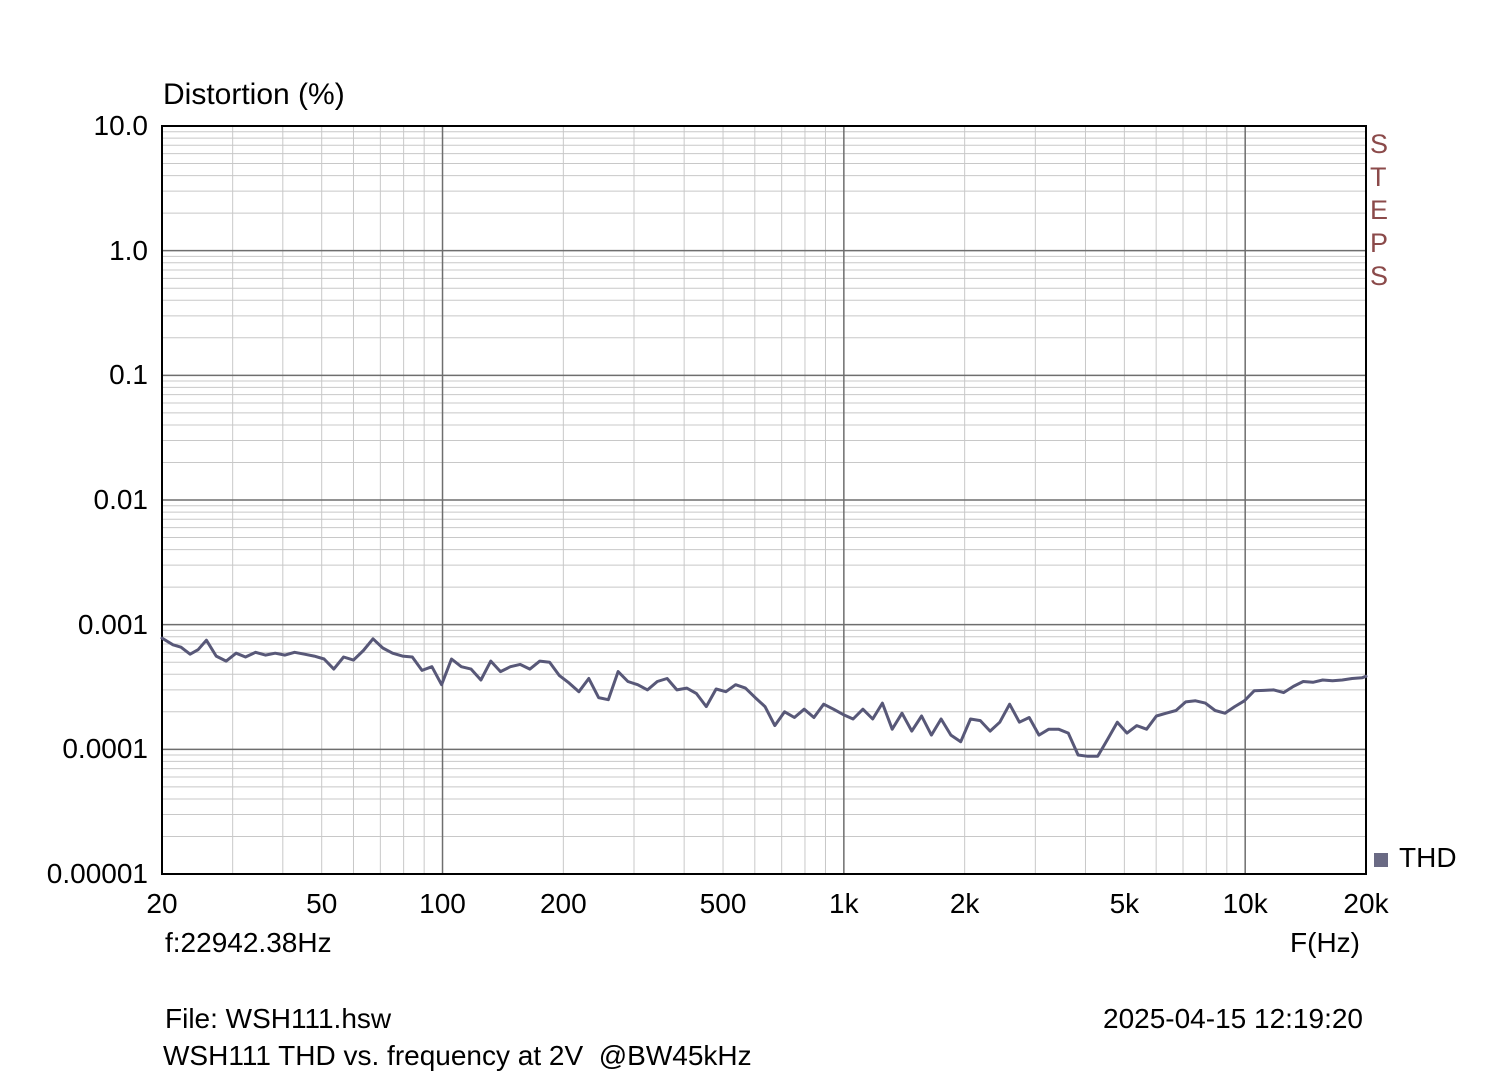 This screenshot has height=1076, width=1500. What do you see at coordinates (723, 903) in the screenshot?
I see `x-tick-label: 500` at bounding box center [723, 903].